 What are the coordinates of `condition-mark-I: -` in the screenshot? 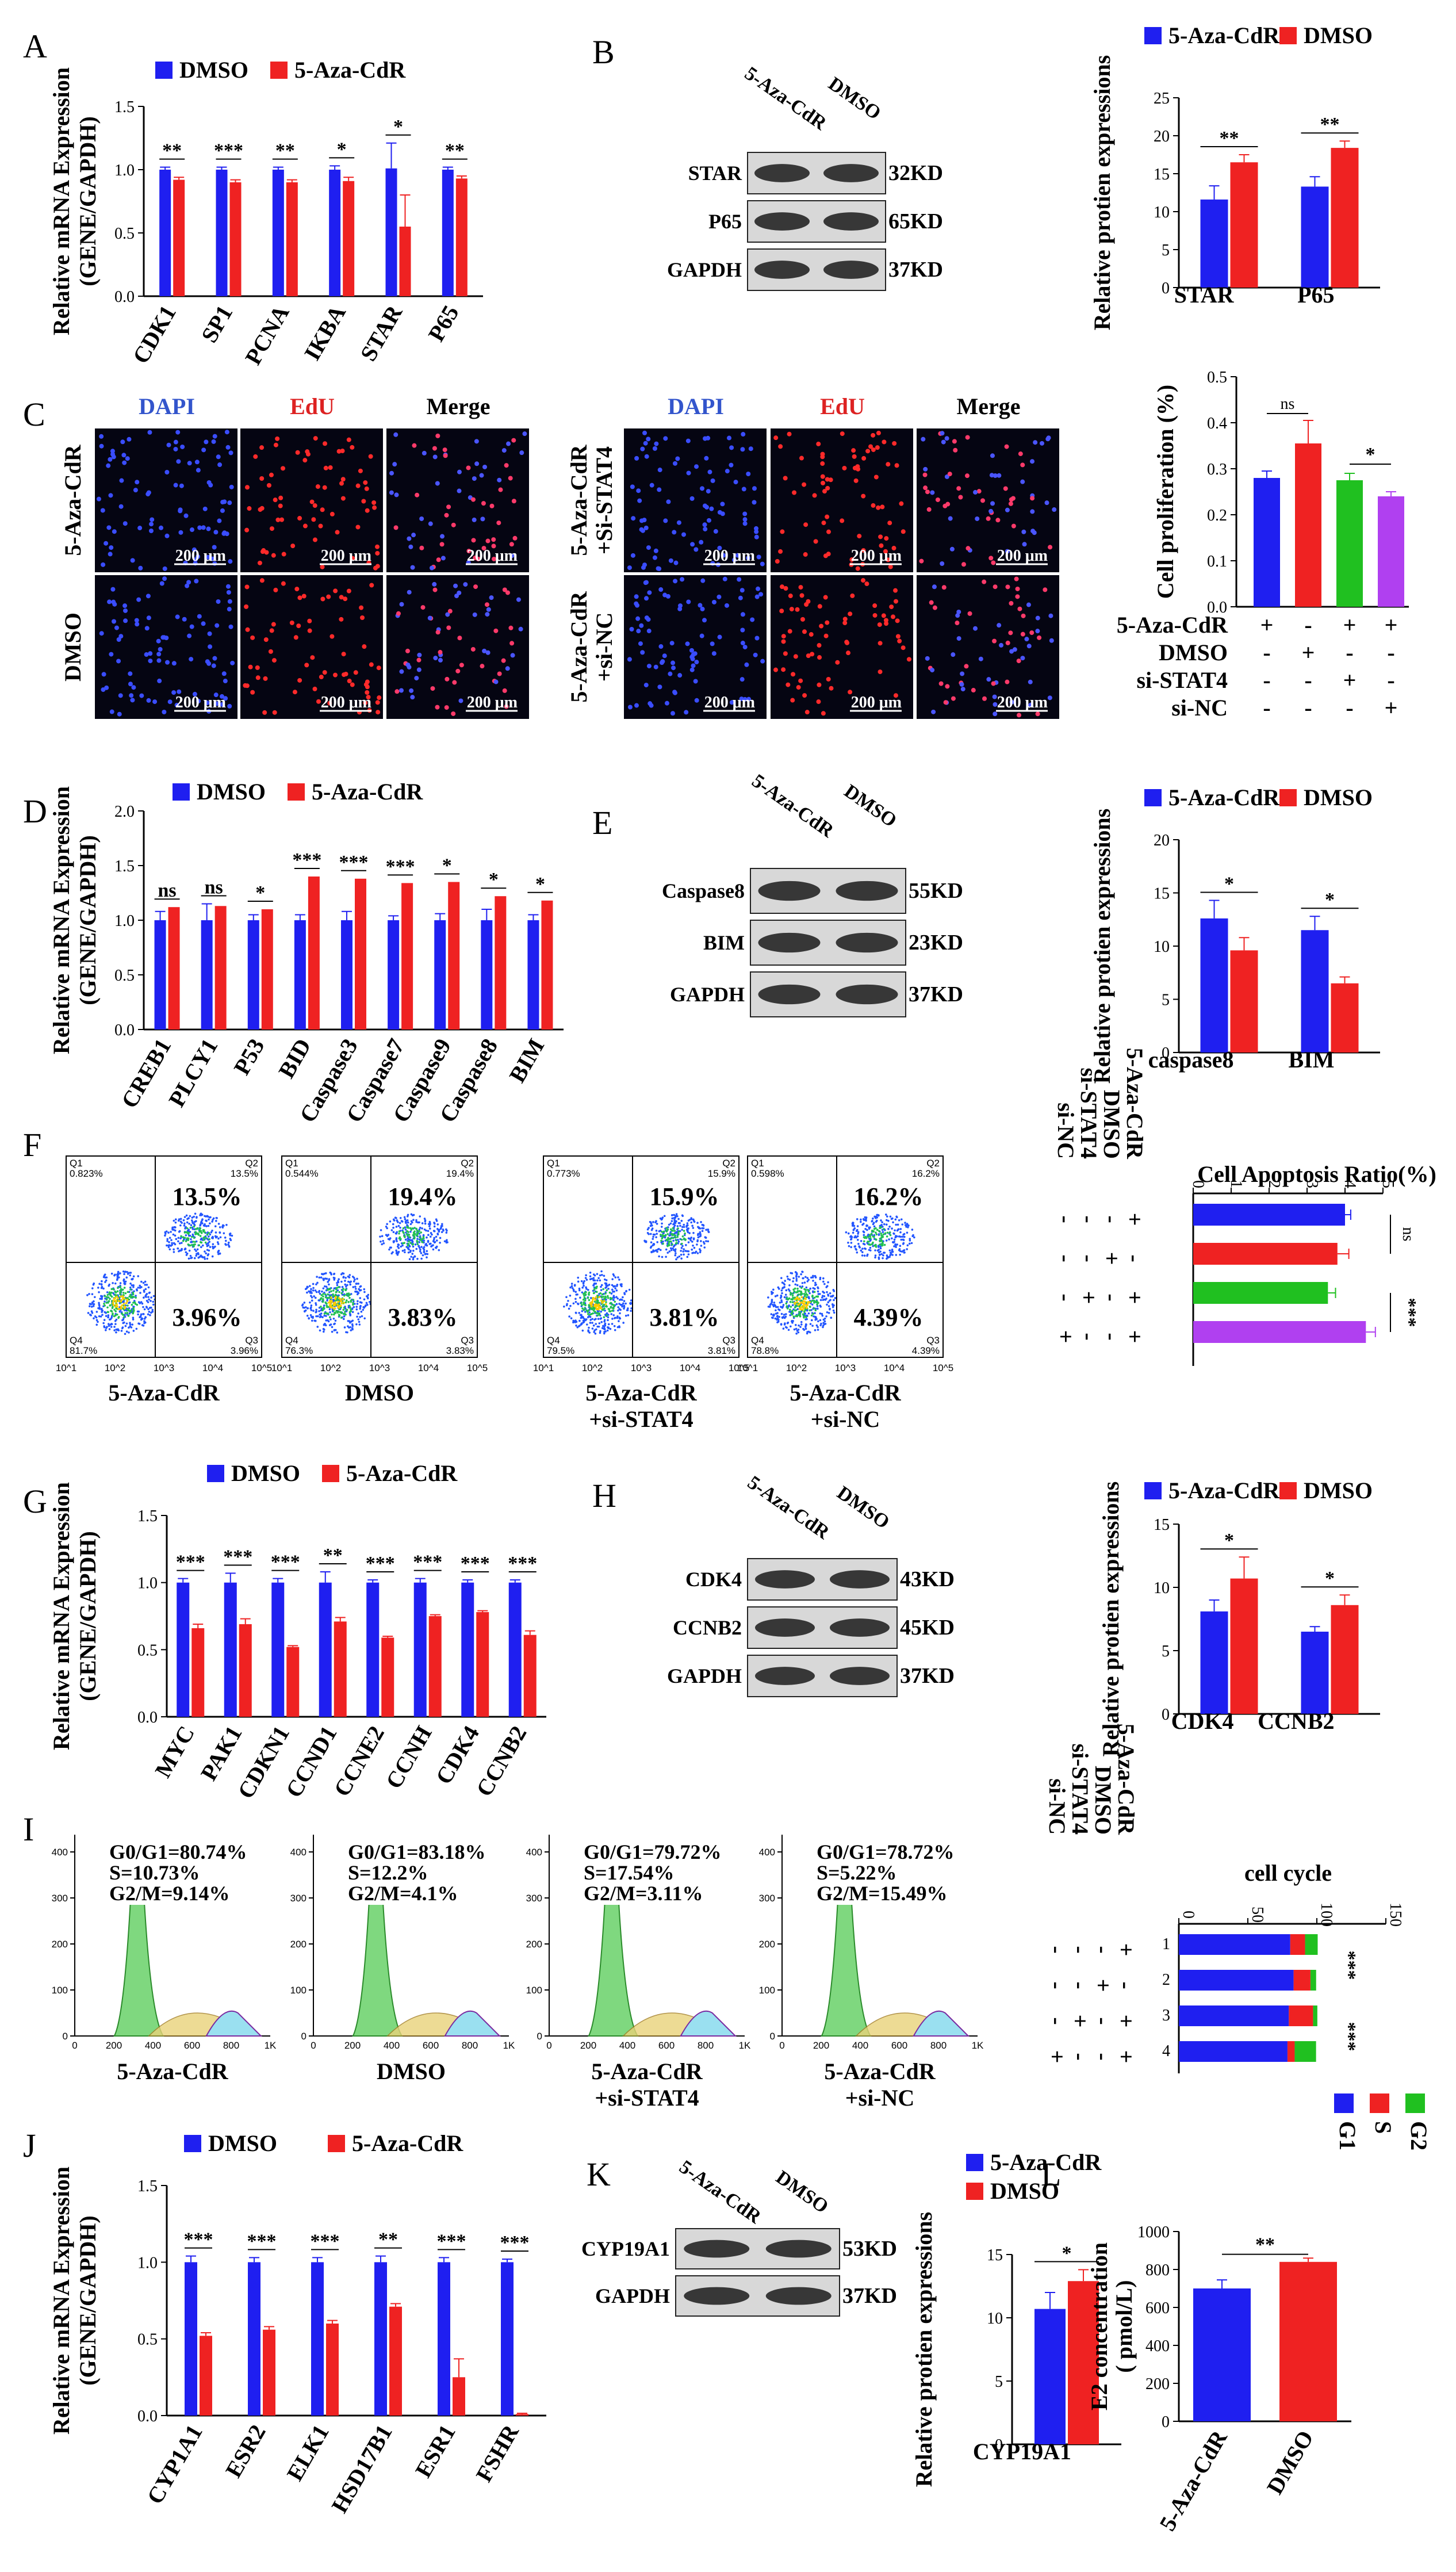 It's located at (1103, 2021).